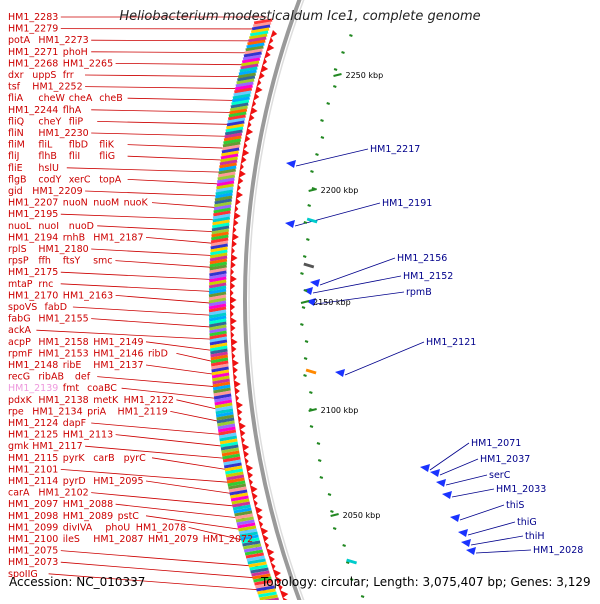 The width and height of the screenshot is (600, 604). What do you see at coordinates (88, 435) in the screenshot?
I see `gene-label: HM1_2113` at bounding box center [88, 435].